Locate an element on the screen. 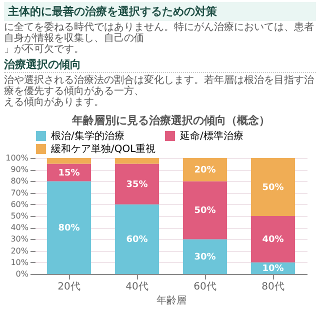 The height and width of the screenshot is (320, 320). y-tick-label: 60% is located at coordinates (19, 204).